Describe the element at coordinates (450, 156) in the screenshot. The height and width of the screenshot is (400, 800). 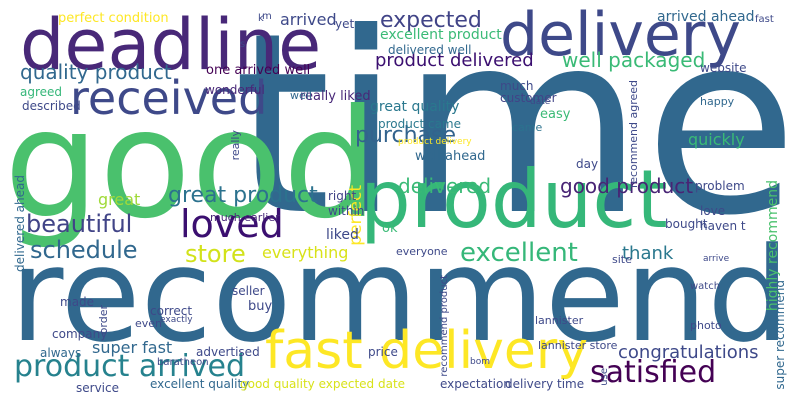
I see `cloud-word-well-ahead: well ahead` at that location.